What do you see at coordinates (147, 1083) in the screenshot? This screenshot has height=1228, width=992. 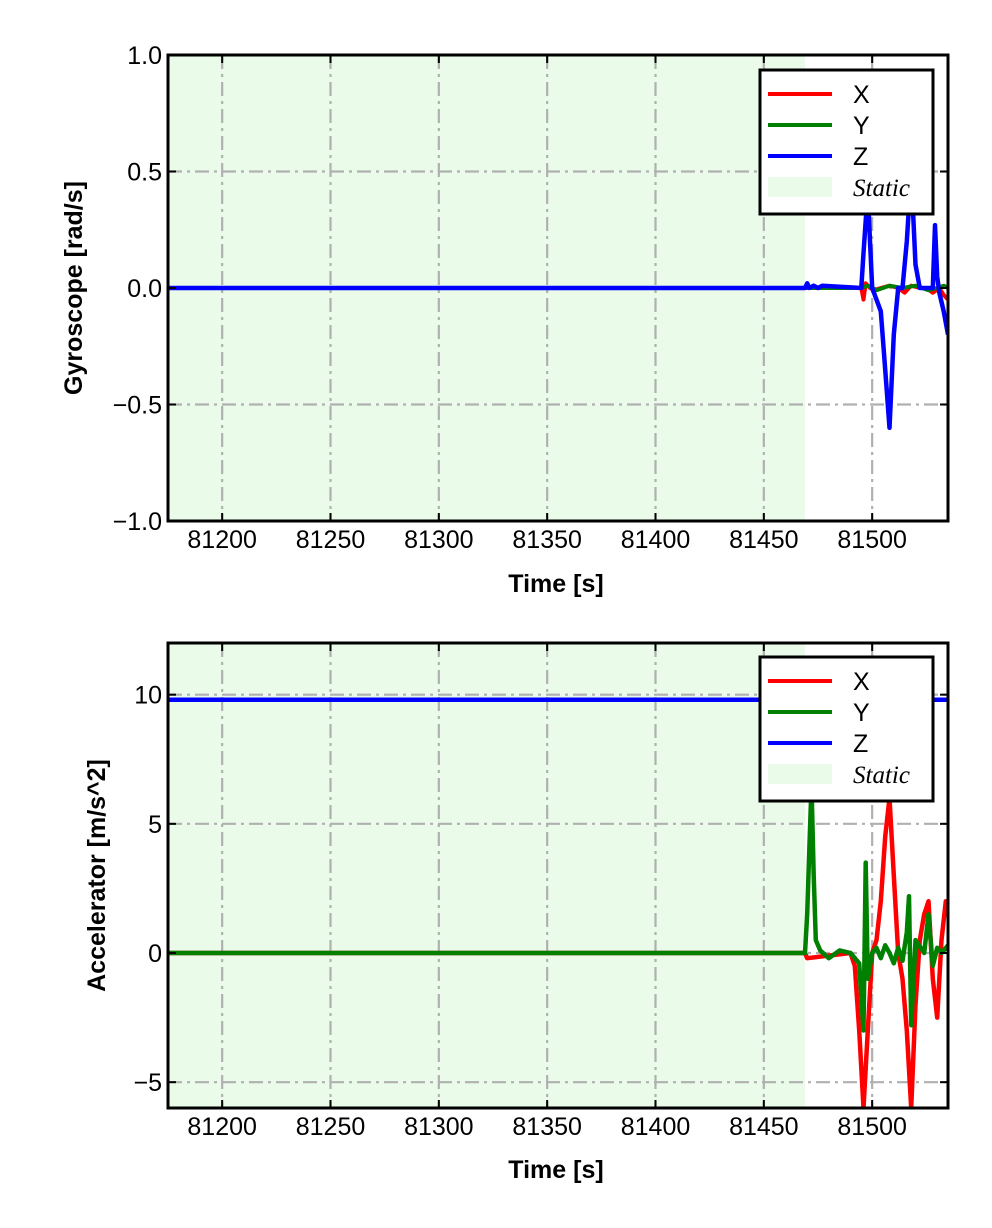 I see `y-tick-label: −5` at bounding box center [147, 1083].